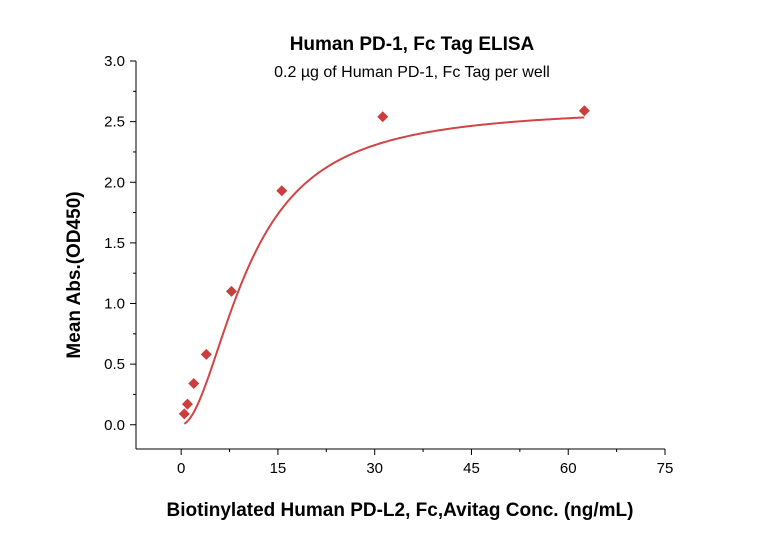 The width and height of the screenshot is (768, 539). What do you see at coordinates (278, 468) in the screenshot?
I see `x-tick-label: 15` at bounding box center [278, 468].